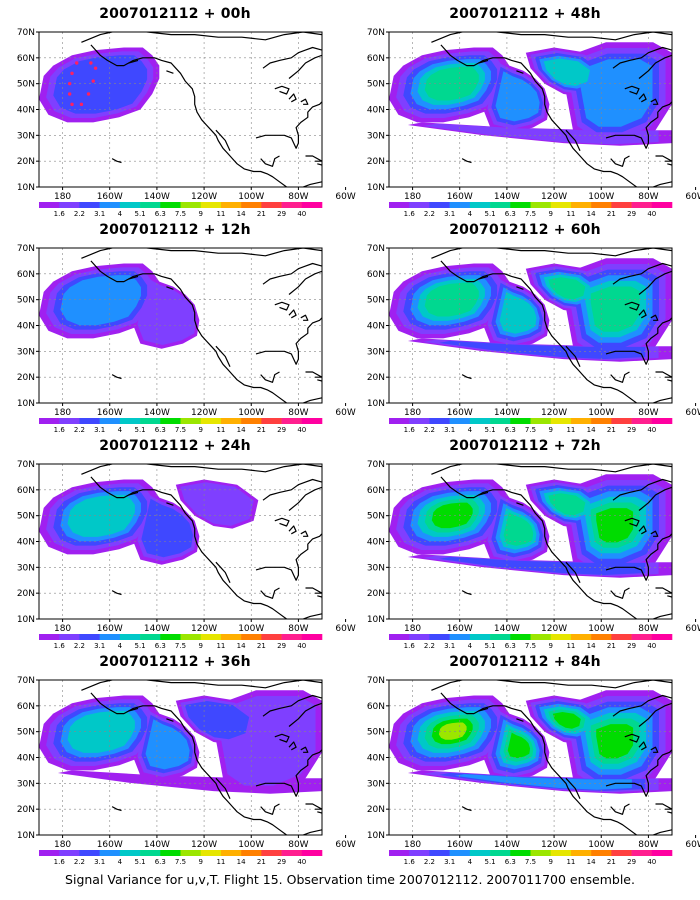 The height and width of the screenshot is (900, 700). What do you see at coordinates (175, 446) in the screenshot?
I see `panel-title: 2007012112 + 24h` at bounding box center [175, 446].